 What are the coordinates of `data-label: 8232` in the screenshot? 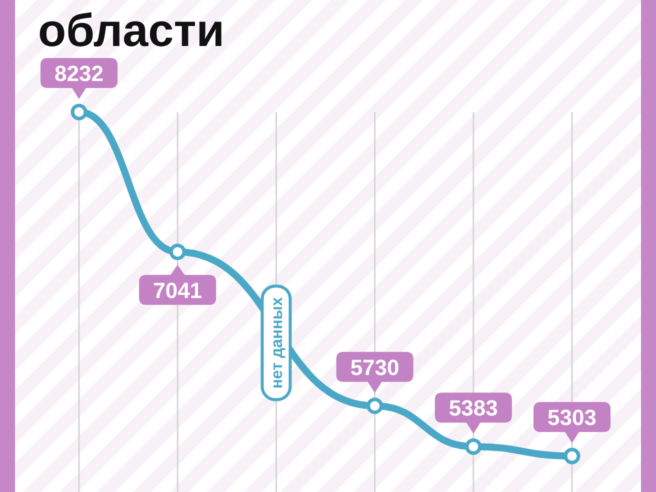 It's located at (79, 73).